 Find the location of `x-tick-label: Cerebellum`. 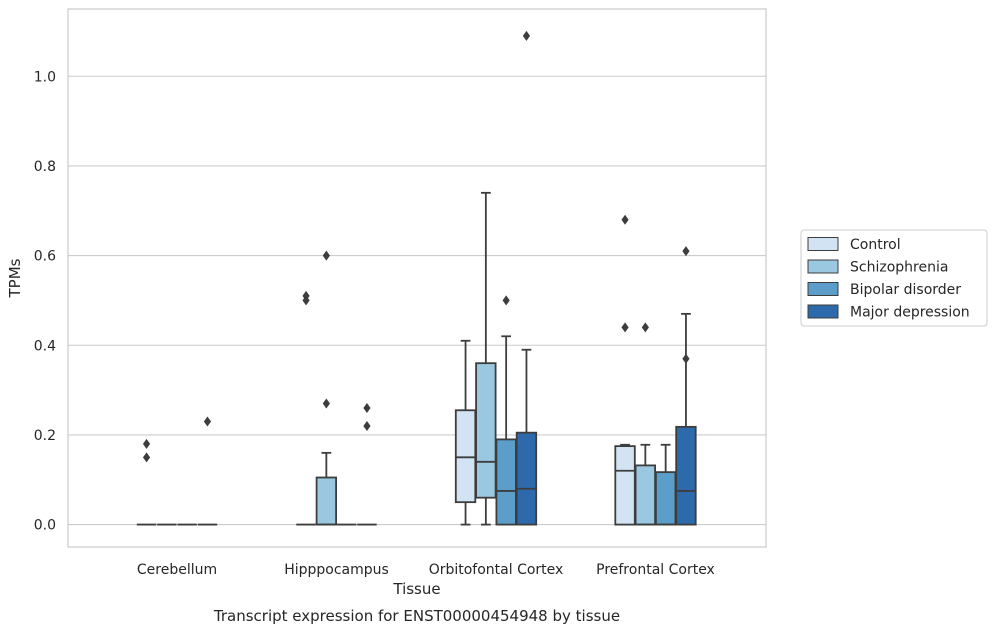

x-tick-label: Cerebellum is located at coordinates (177, 570).